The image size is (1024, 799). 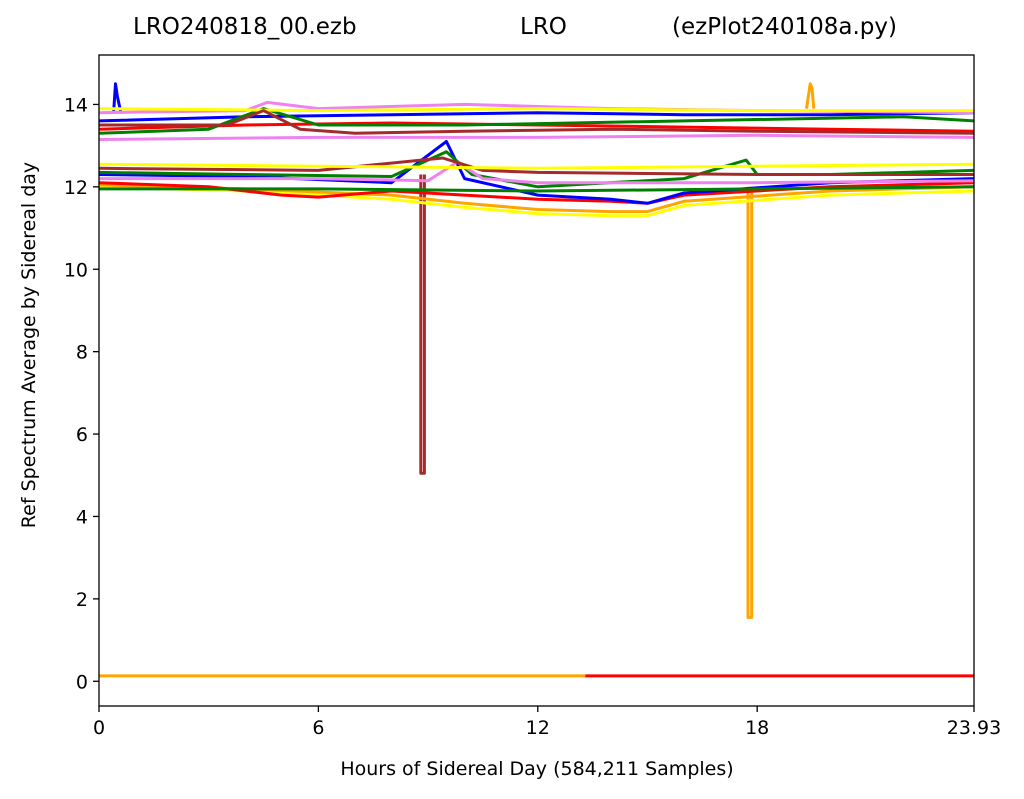 I want to click on chart-title-station: LRO, so click(x=543, y=27).